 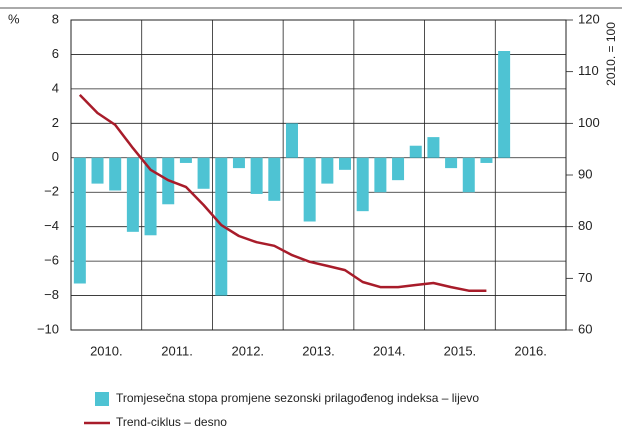 I want to click on y2-tick-label: 90, so click(x=585, y=173).